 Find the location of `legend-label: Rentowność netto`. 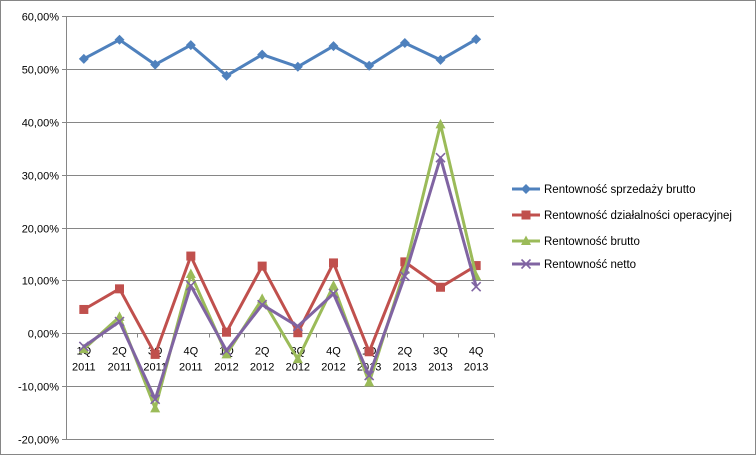

legend-label: Rentowność netto is located at coordinates (590, 265).